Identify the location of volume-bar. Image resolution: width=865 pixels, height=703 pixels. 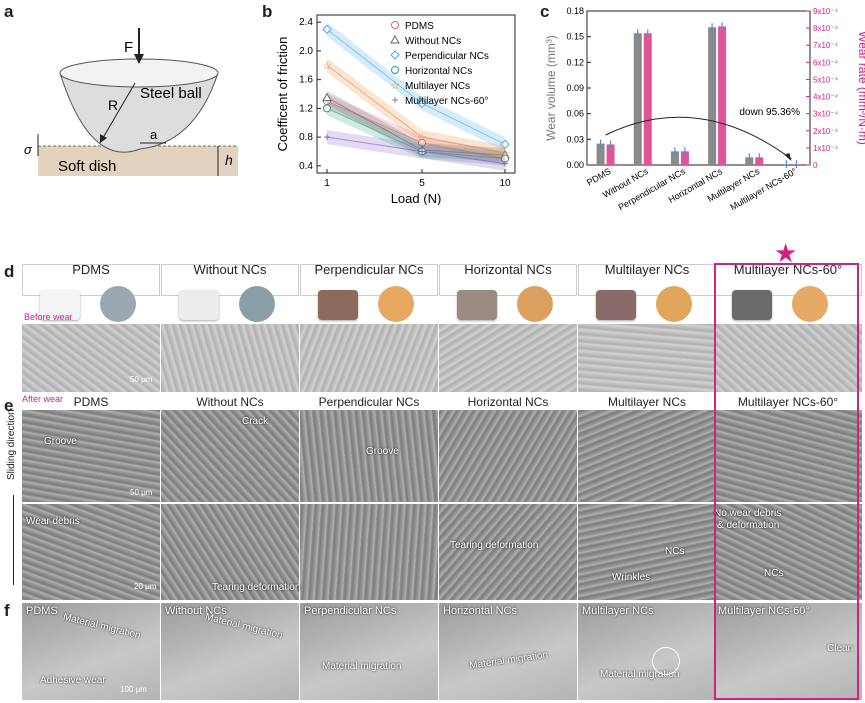
(712, 96).